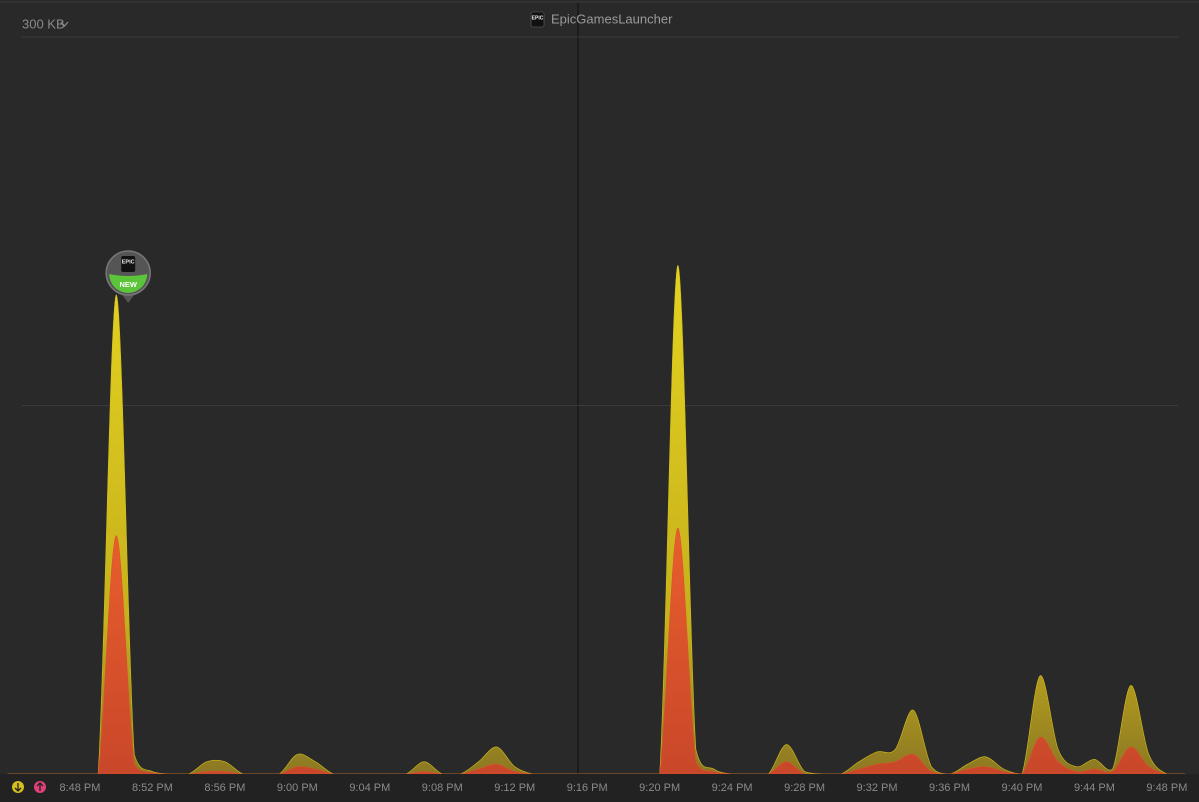 The width and height of the screenshot is (1199, 802). I want to click on badge-icon, so click(128, 264).